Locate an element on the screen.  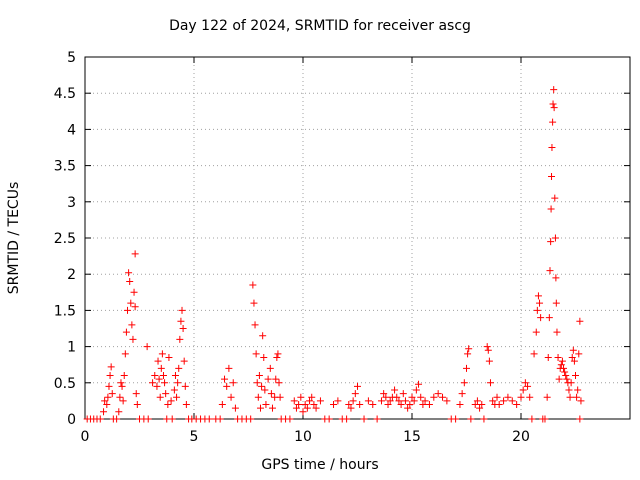
x-axis-label: GPS time / hours is located at coordinates (320, 465).